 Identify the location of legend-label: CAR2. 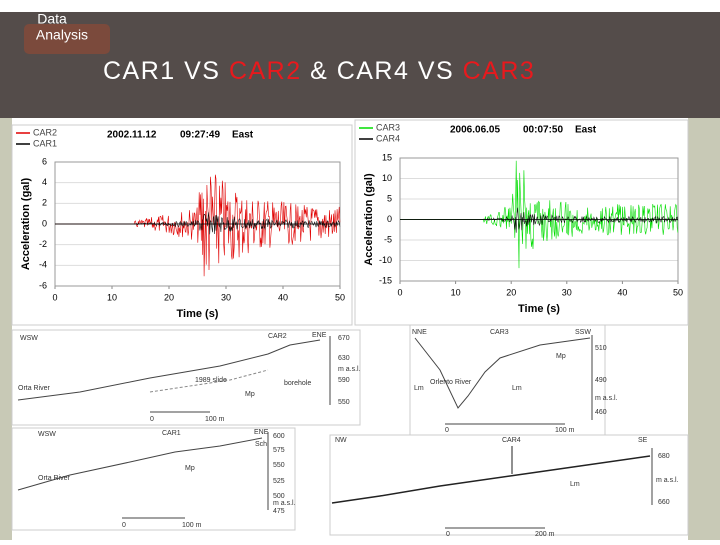
(45, 132).